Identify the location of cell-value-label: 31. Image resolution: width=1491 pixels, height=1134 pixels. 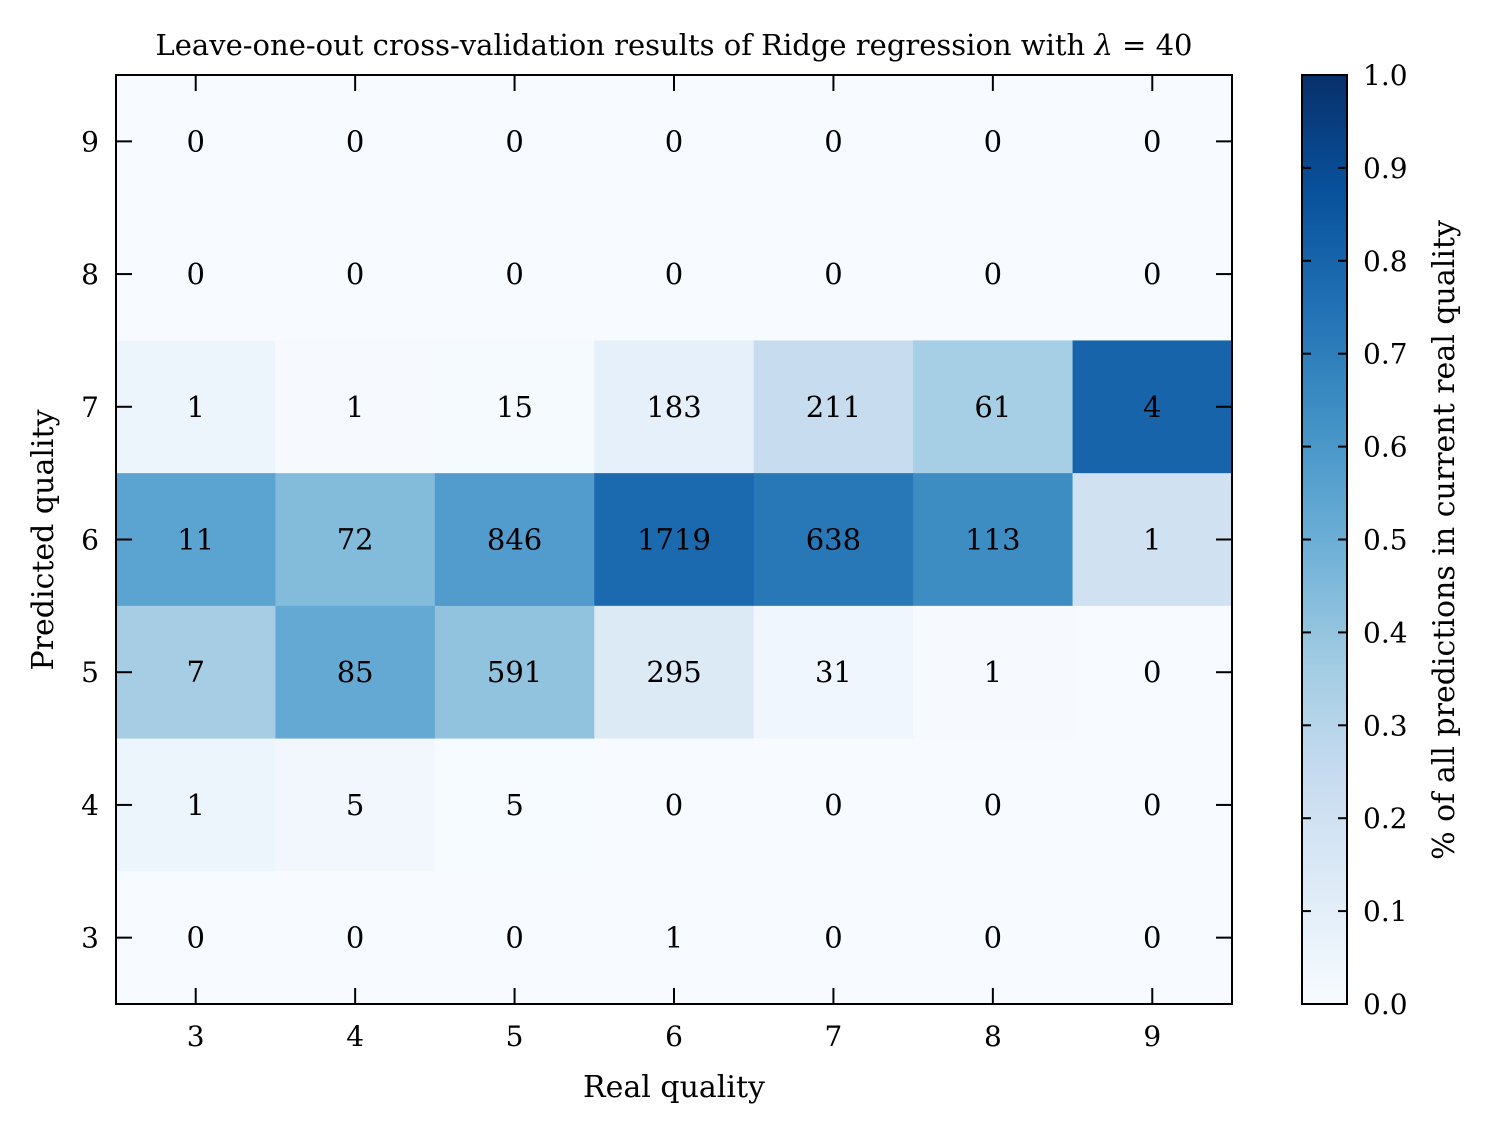
(833, 672).